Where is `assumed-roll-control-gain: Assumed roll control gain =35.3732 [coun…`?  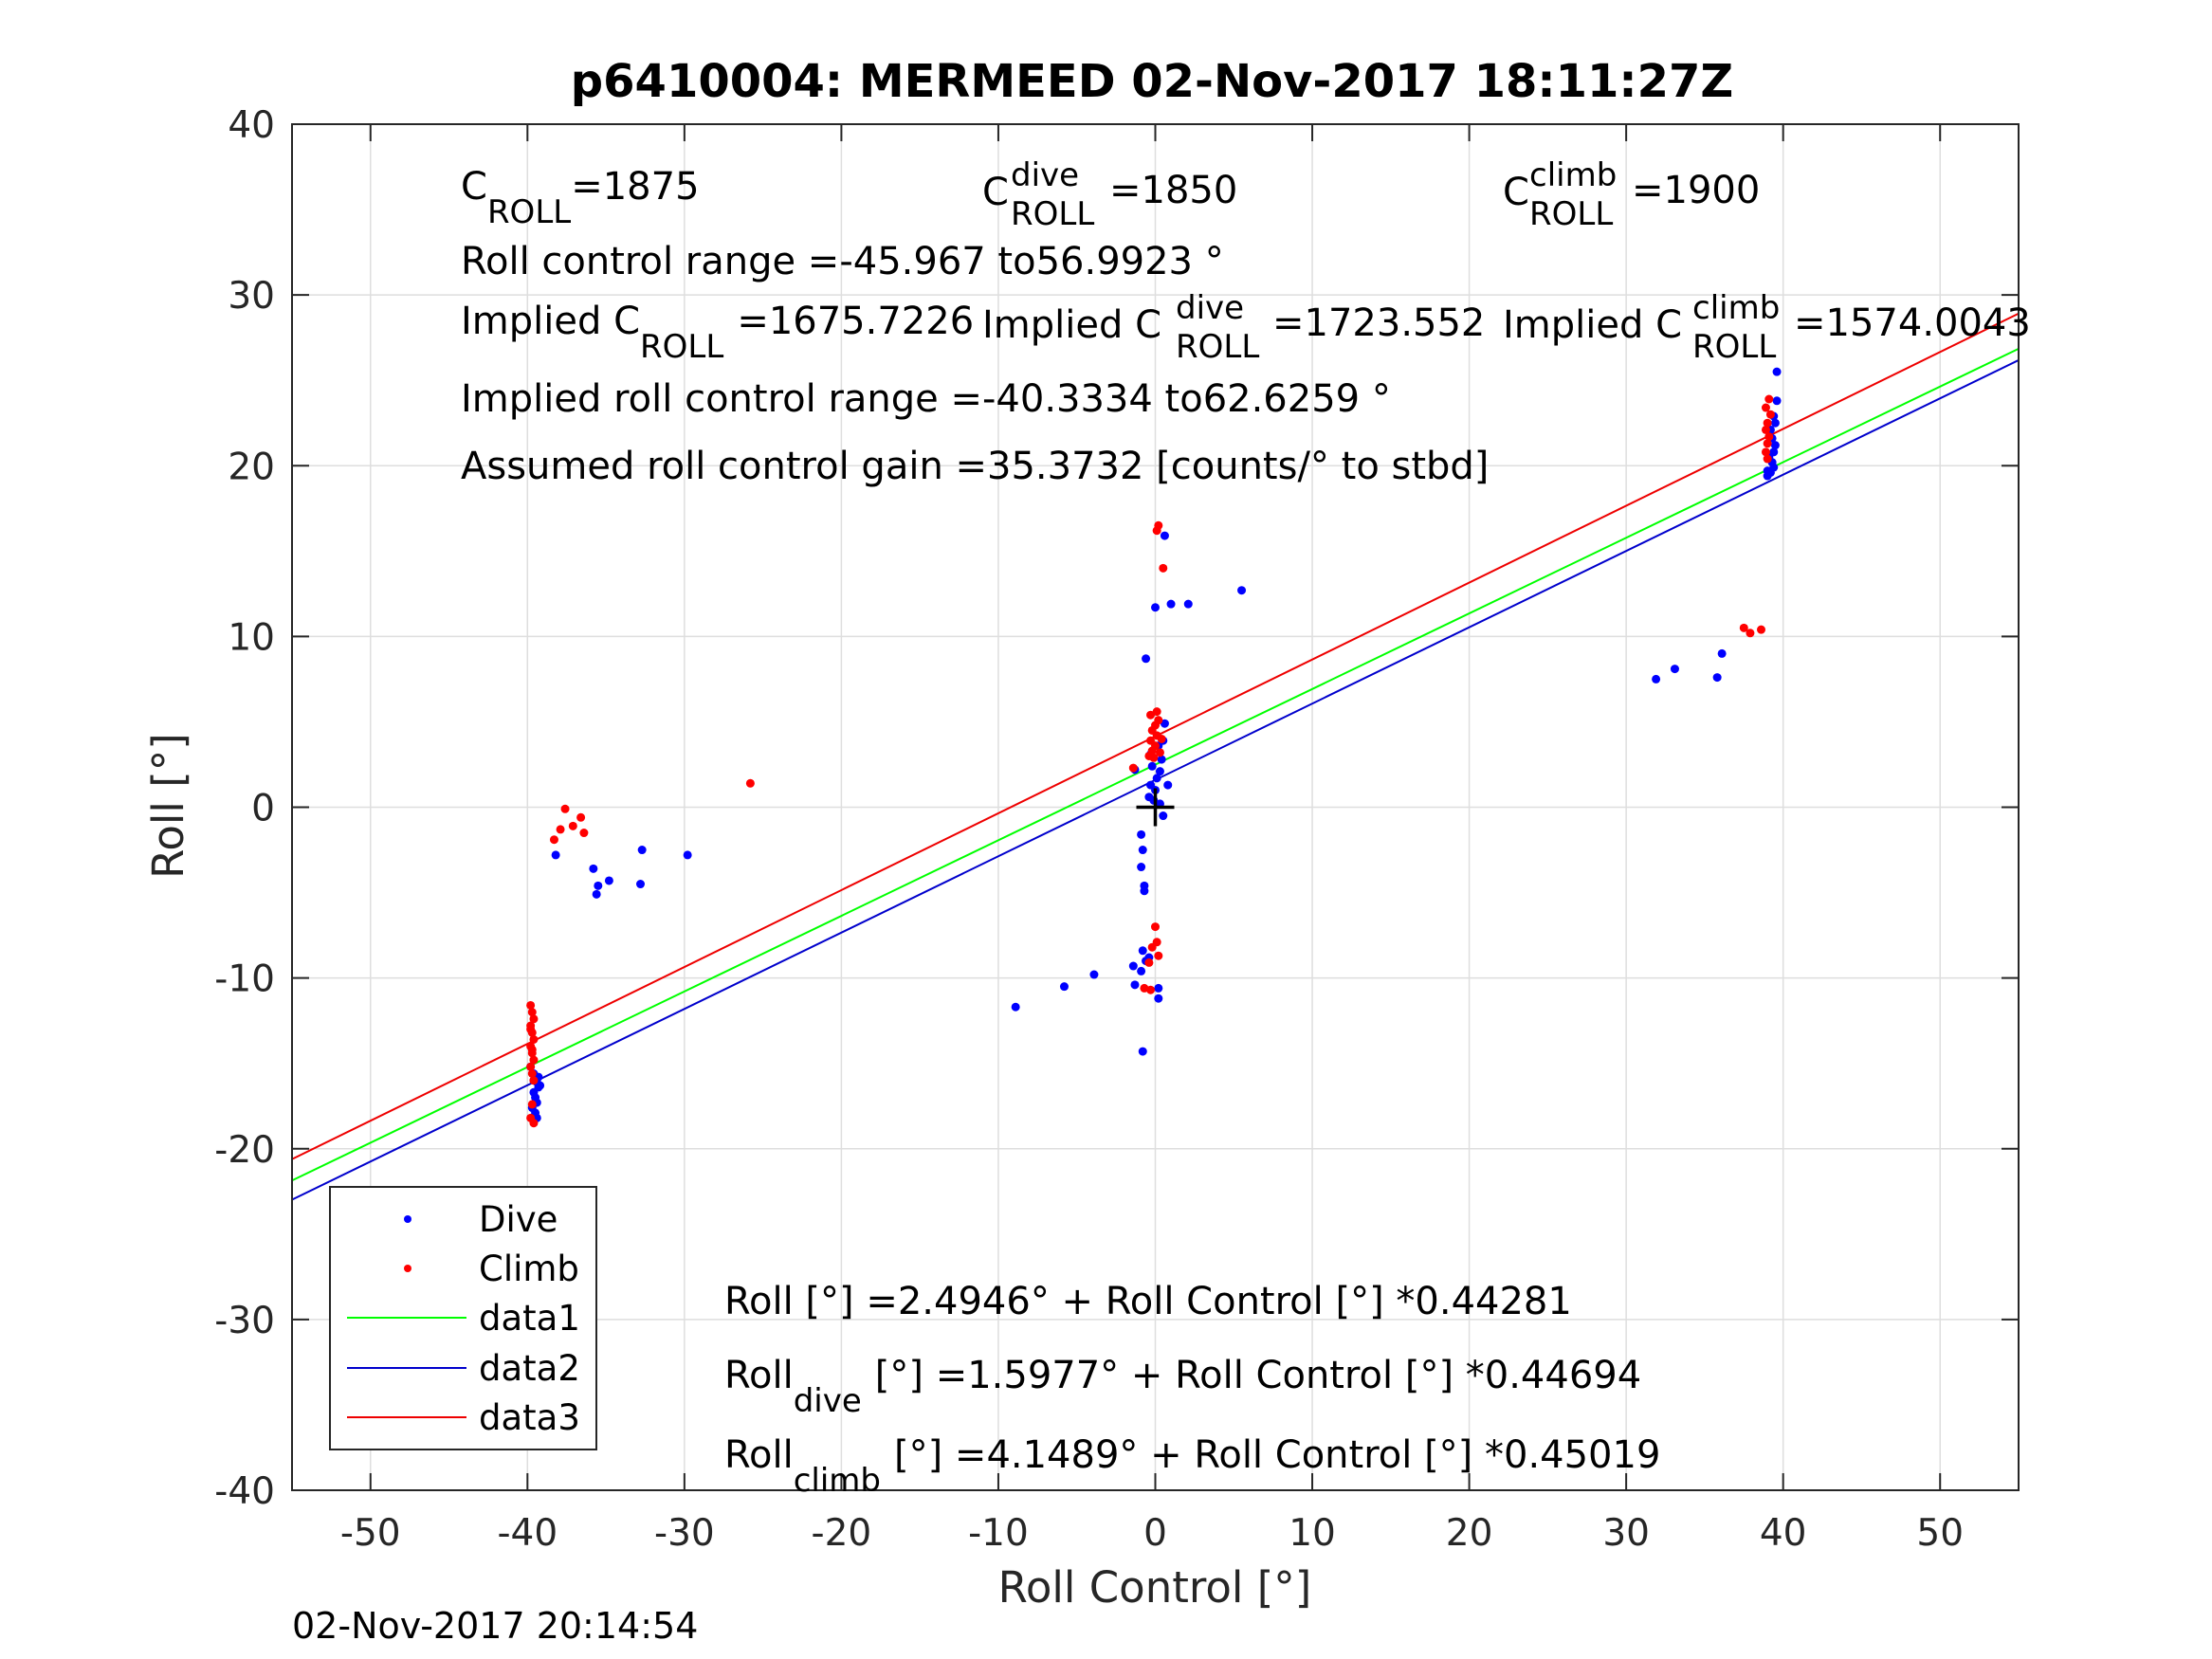 assumed-roll-control-gain: Assumed roll control gain =35.3732 [coun… is located at coordinates (975, 466).